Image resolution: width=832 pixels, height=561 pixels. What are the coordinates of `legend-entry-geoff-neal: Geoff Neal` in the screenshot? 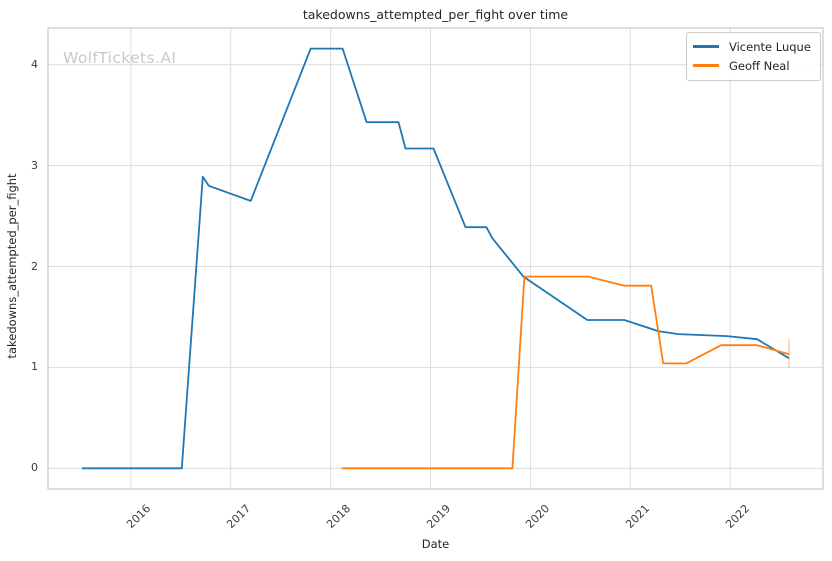 It's located at (752, 65).